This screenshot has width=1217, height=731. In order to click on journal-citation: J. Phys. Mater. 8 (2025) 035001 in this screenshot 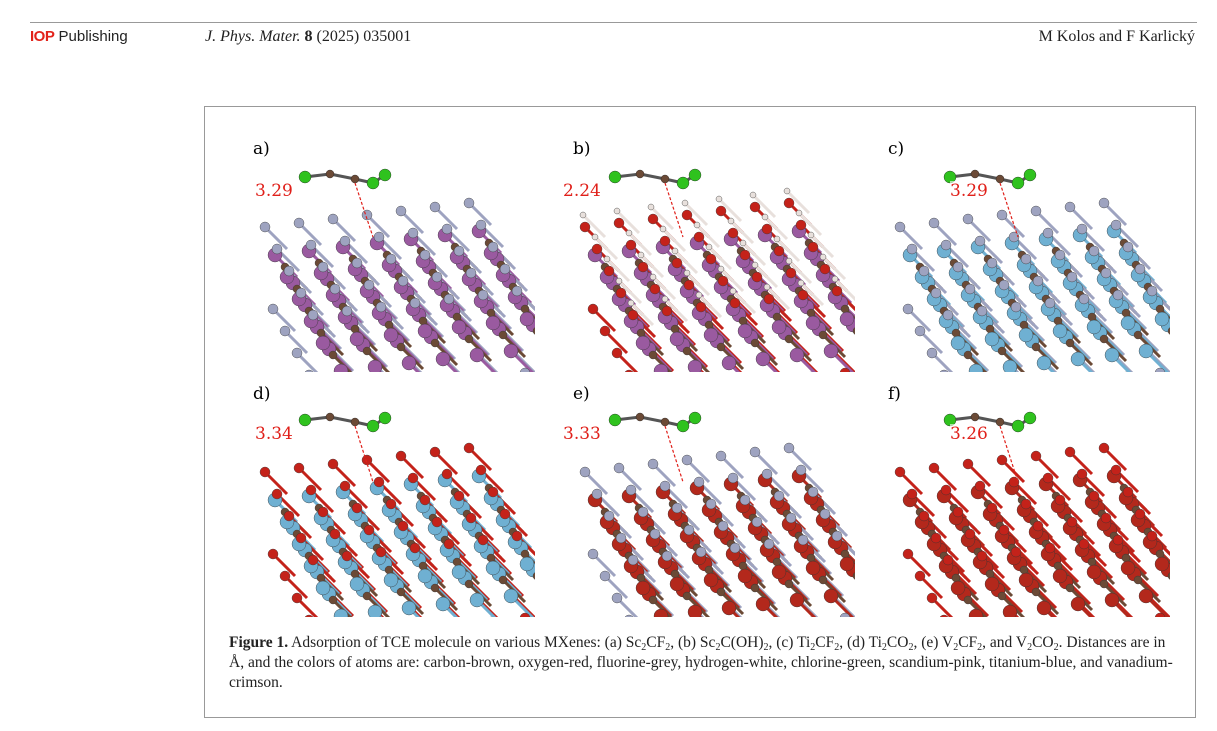, I will do `click(308, 37)`.